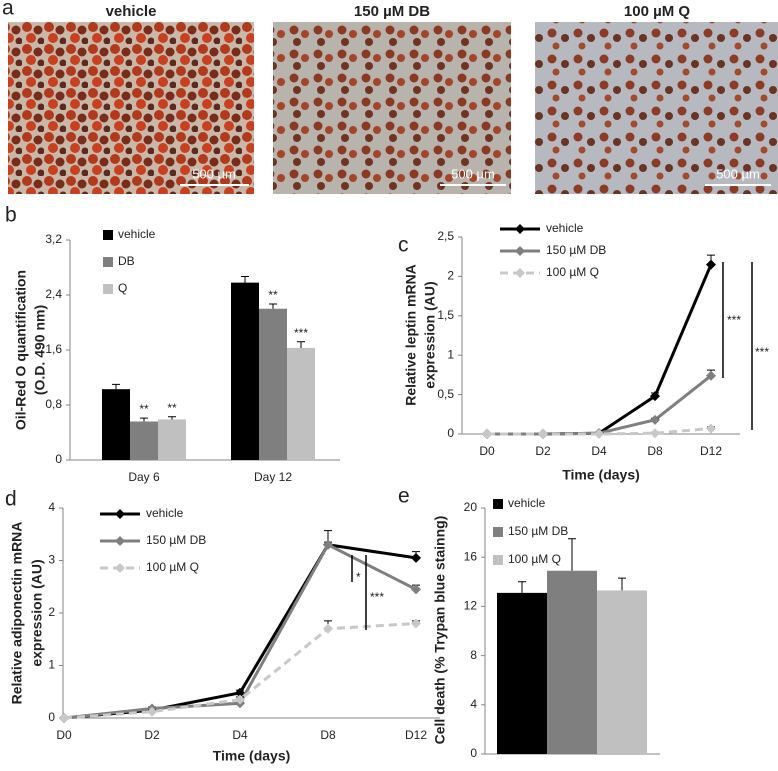 The height and width of the screenshot is (771, 778). What do you see at coordinates (21, 350) in the screenshot?
I see `y-axis-title: Oil-Red O quantification` at bounding box center [21, 350].